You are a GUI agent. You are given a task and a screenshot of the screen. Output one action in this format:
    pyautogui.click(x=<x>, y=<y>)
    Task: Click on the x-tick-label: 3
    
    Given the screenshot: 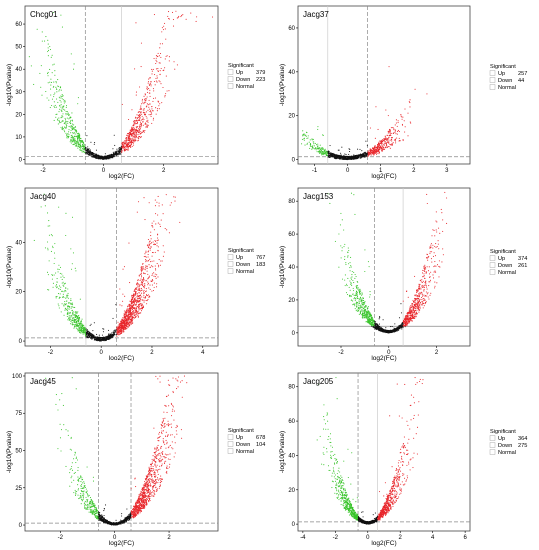 What is the action you would take?
    pyautogui.click(x=447, y=171)
    